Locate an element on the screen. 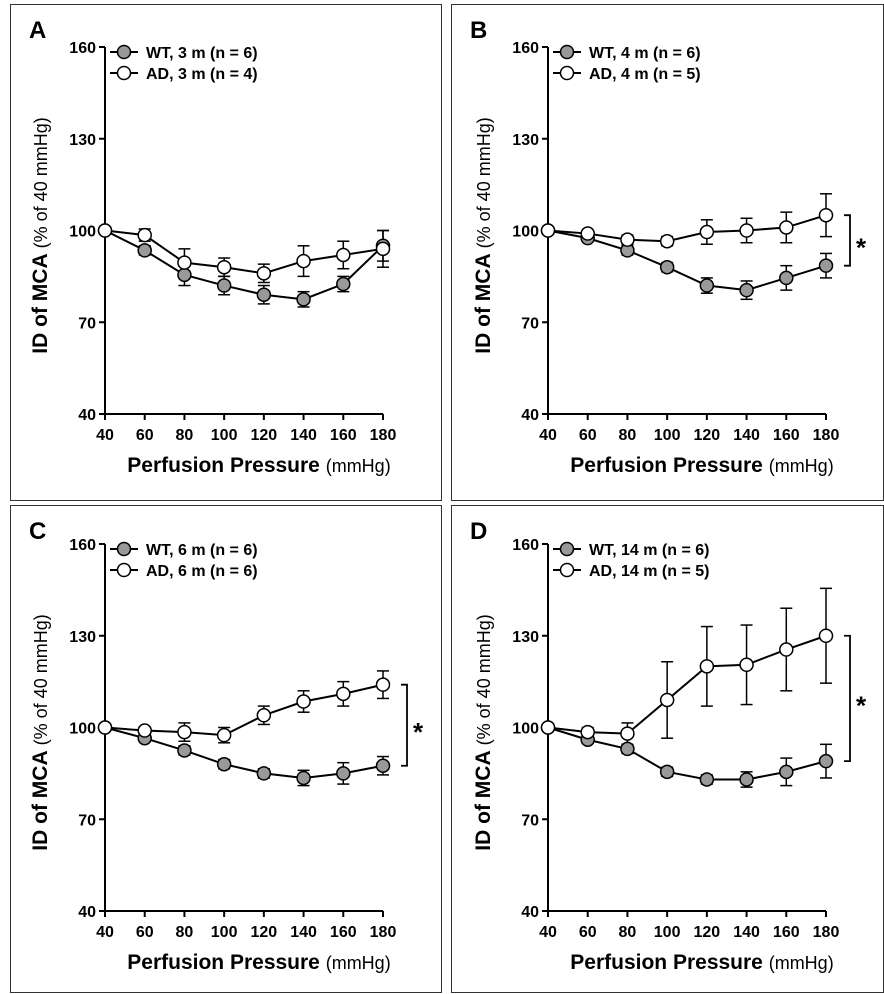  legend-label: WT, 3 m (n = 6) is located at coordinates (202, 53).